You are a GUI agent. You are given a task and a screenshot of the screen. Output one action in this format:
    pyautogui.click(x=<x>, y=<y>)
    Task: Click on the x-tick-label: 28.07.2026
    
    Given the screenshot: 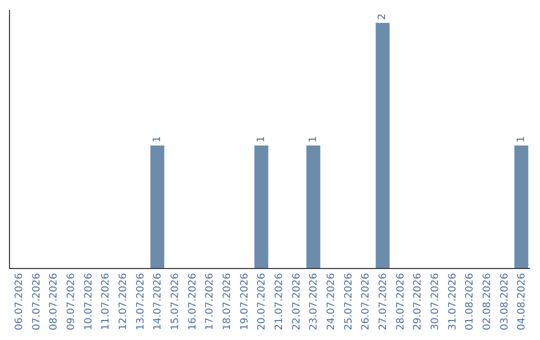 What is the action you would take?
    pyautogui.click(x=400, y=301)
    